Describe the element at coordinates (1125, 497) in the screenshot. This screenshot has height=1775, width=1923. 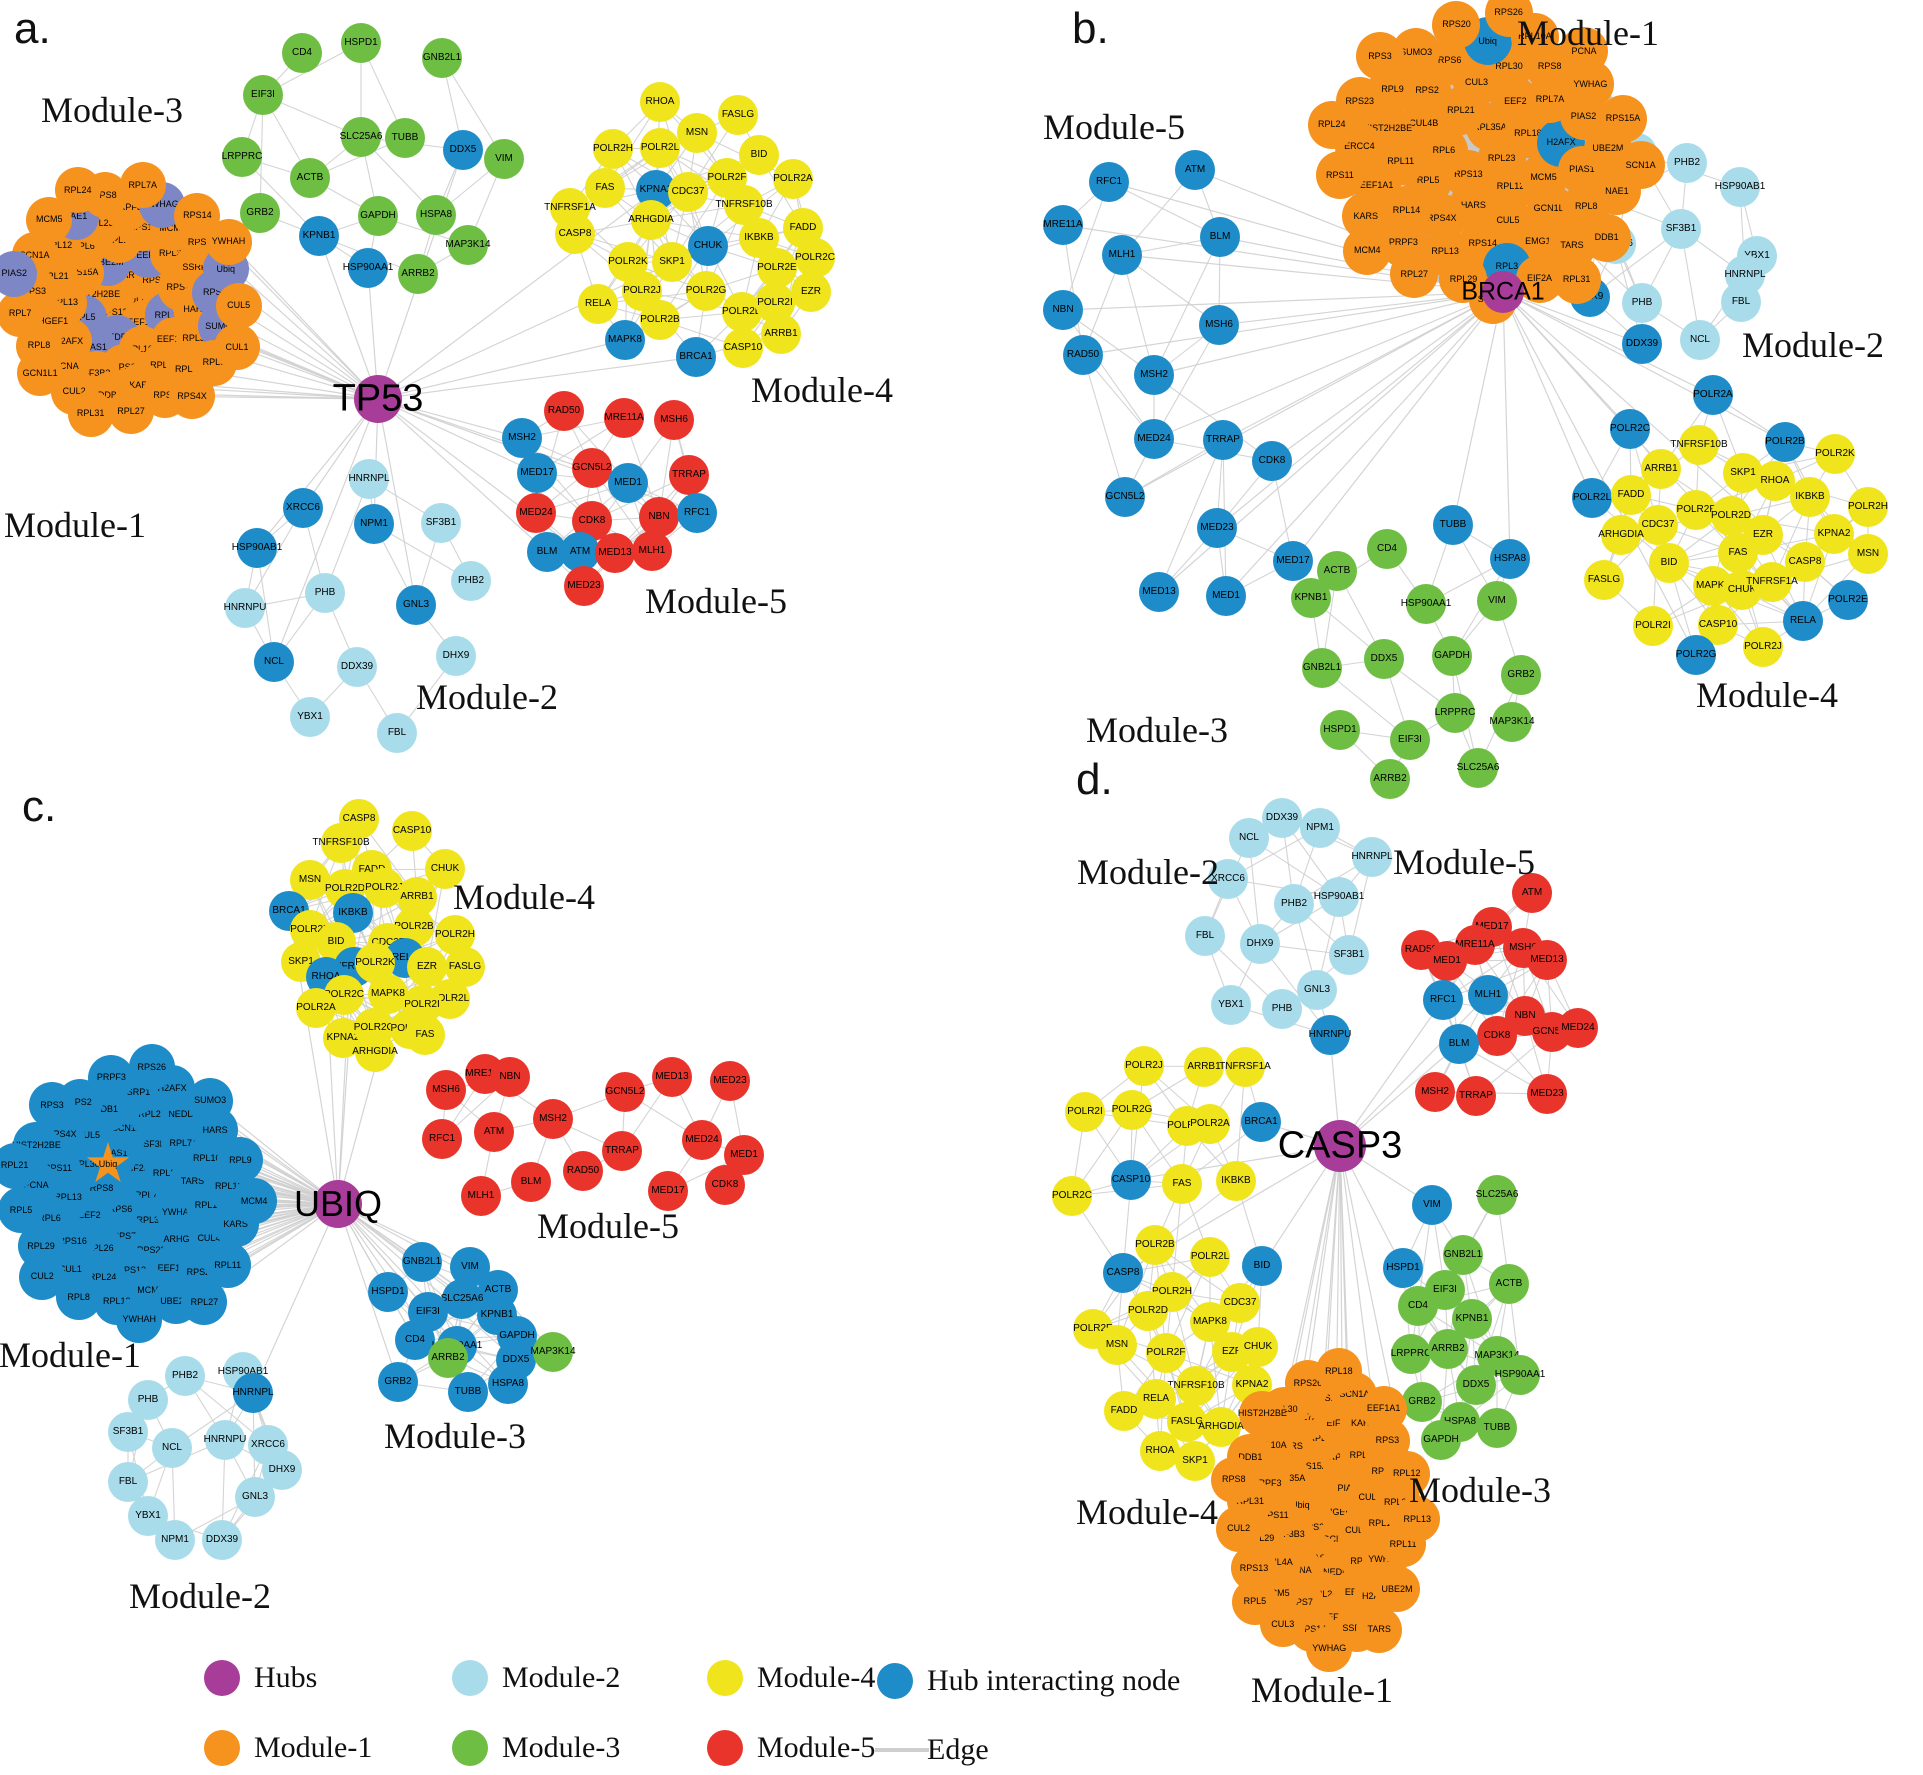
I see `network-node: GCN5L2` at that location.